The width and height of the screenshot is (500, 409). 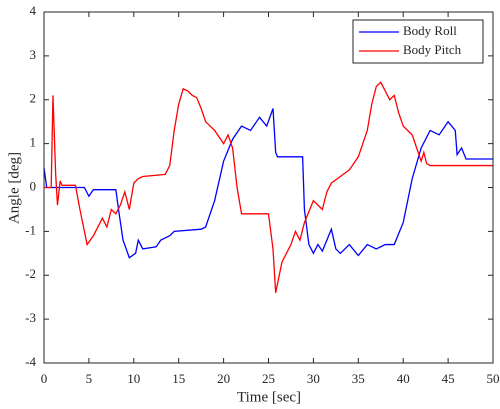 I want to click on y-tick-label: -4, so click(x=30, y=361).